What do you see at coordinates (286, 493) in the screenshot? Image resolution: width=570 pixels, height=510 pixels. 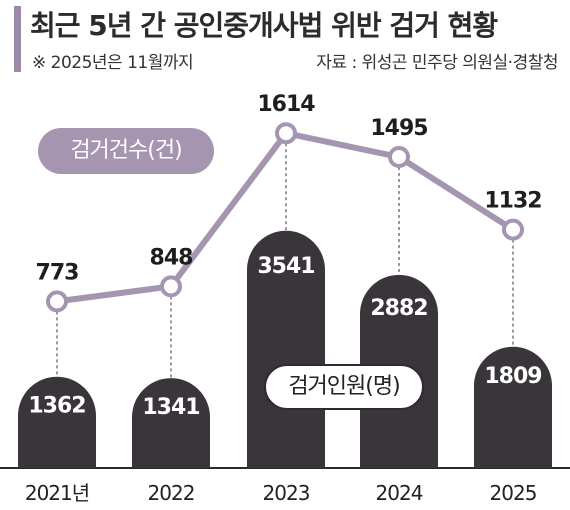 I see `x-tick-label-3: 2023` at bounding box center [286, 493].